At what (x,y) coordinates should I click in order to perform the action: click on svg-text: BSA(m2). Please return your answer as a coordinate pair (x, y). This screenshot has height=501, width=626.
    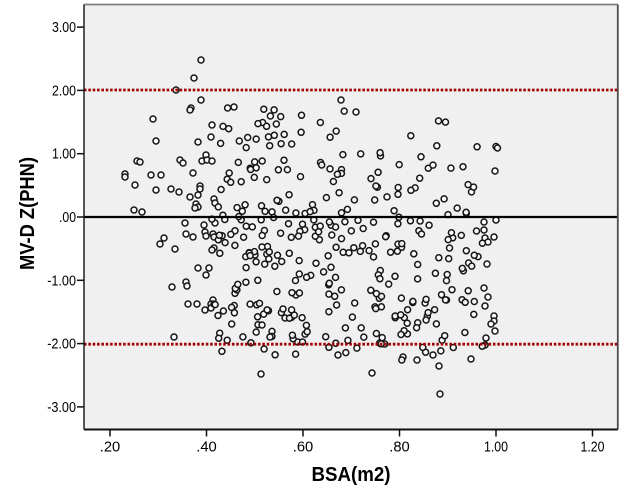
    Looking at the image, I should click on (351, 474).